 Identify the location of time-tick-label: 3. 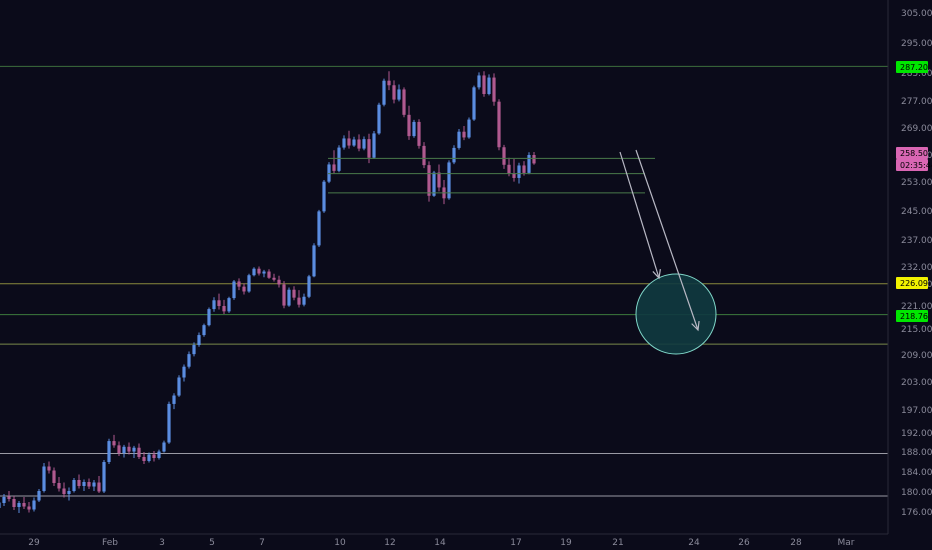
(162, 543).